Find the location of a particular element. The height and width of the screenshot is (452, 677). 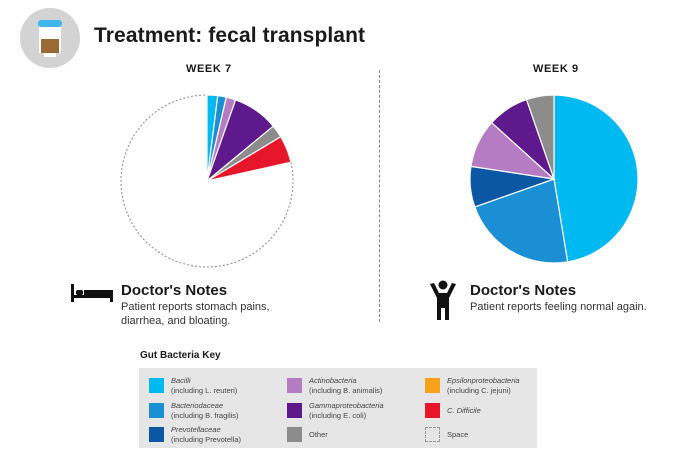

key-name: Other is located at coordinates (318, 434).